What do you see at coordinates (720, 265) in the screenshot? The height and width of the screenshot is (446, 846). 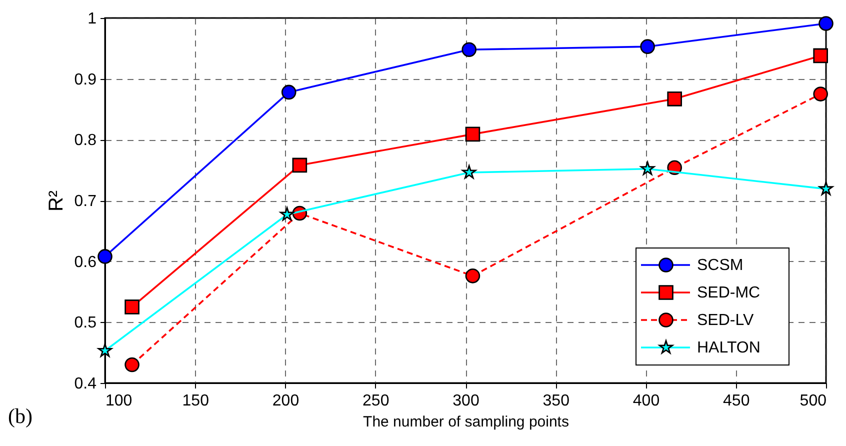 I see `legend-label: SCSM` at bounding box center [720, 265].